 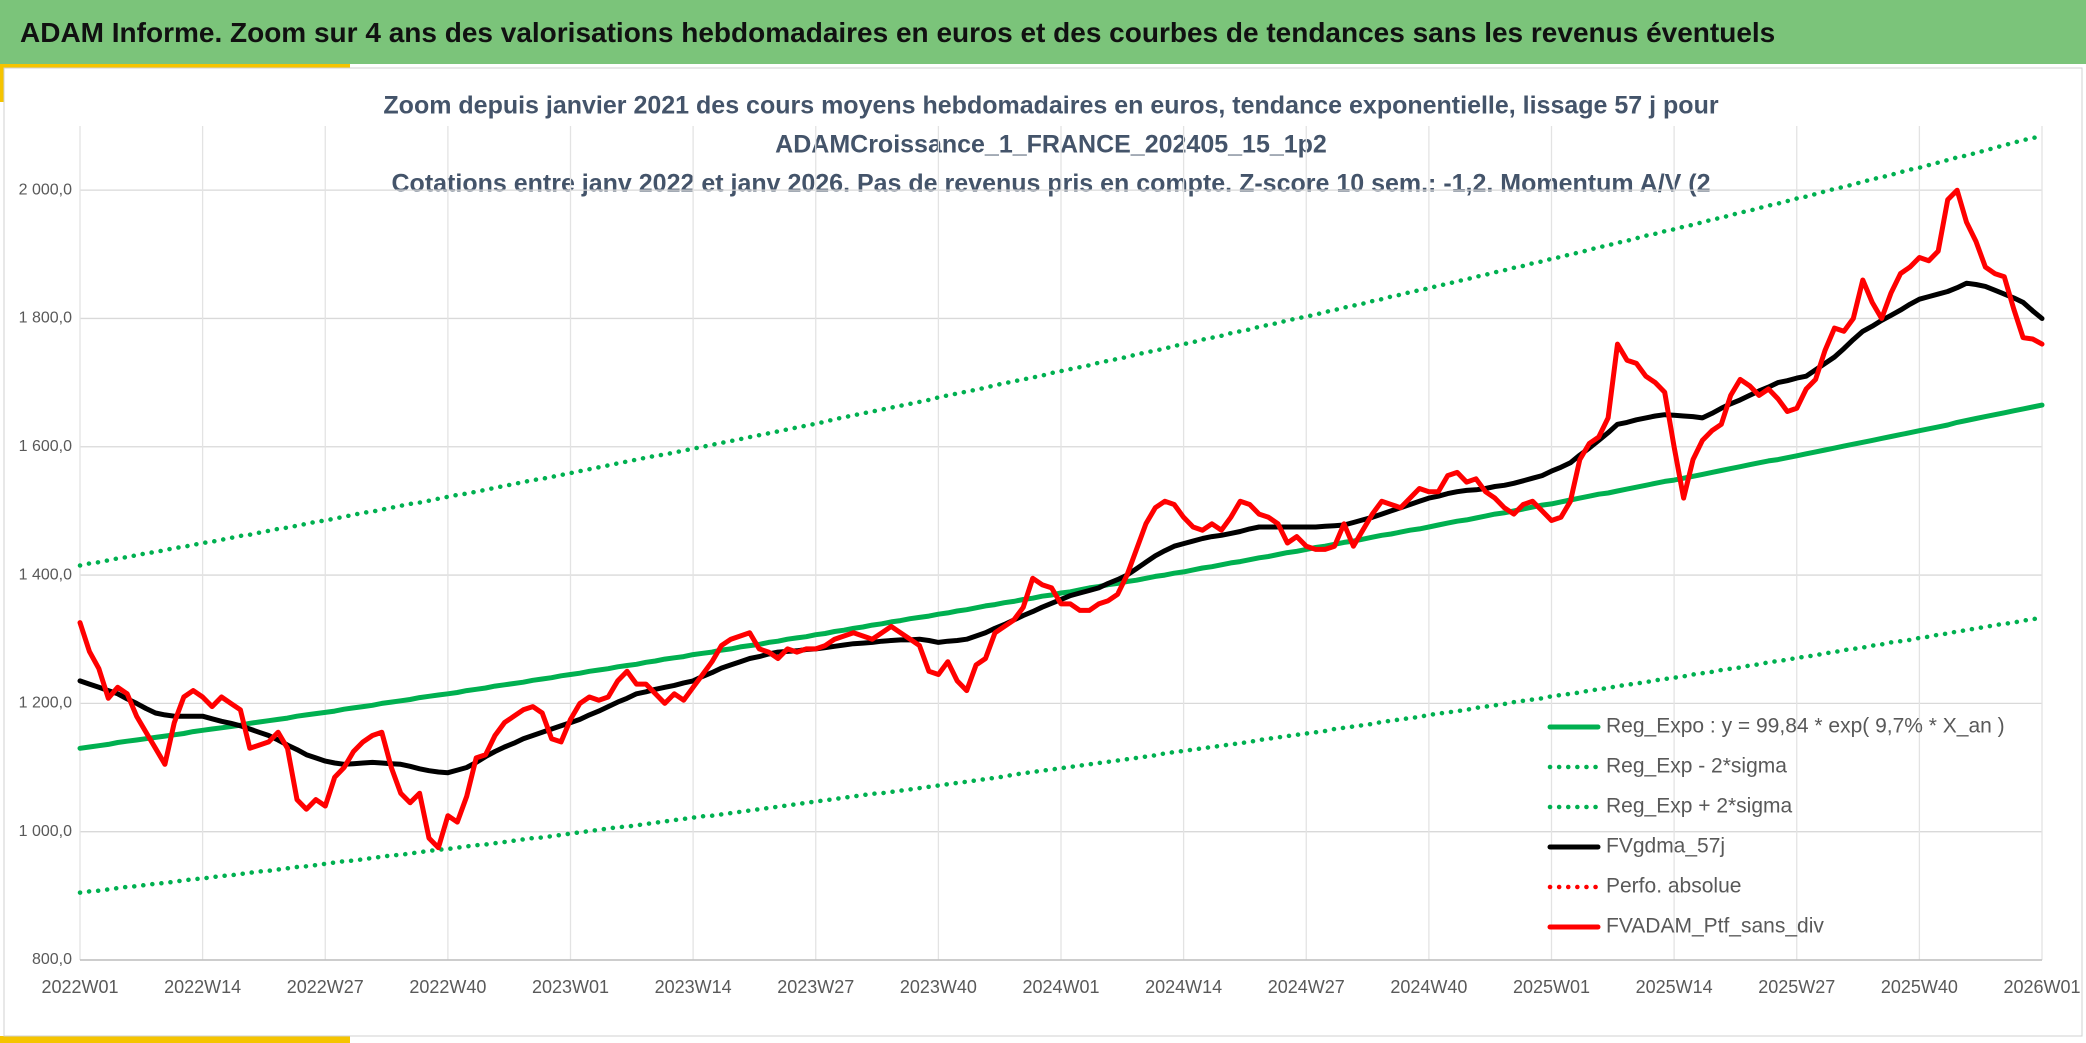 I want to click on x-tick-label: 2025W27, so click(x=1796, y=987).